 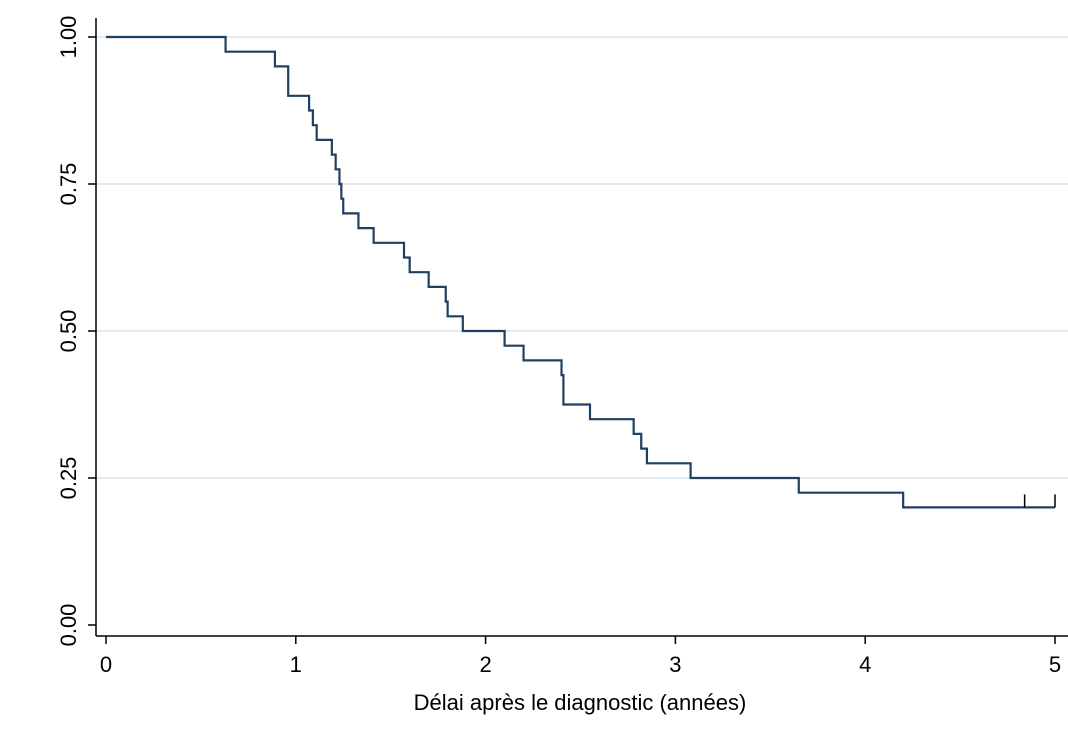 What do you see at coordinates (68, 331) in the screenshot?
I see `y-tick-label: 0.50` at bounding box center [68, 331].